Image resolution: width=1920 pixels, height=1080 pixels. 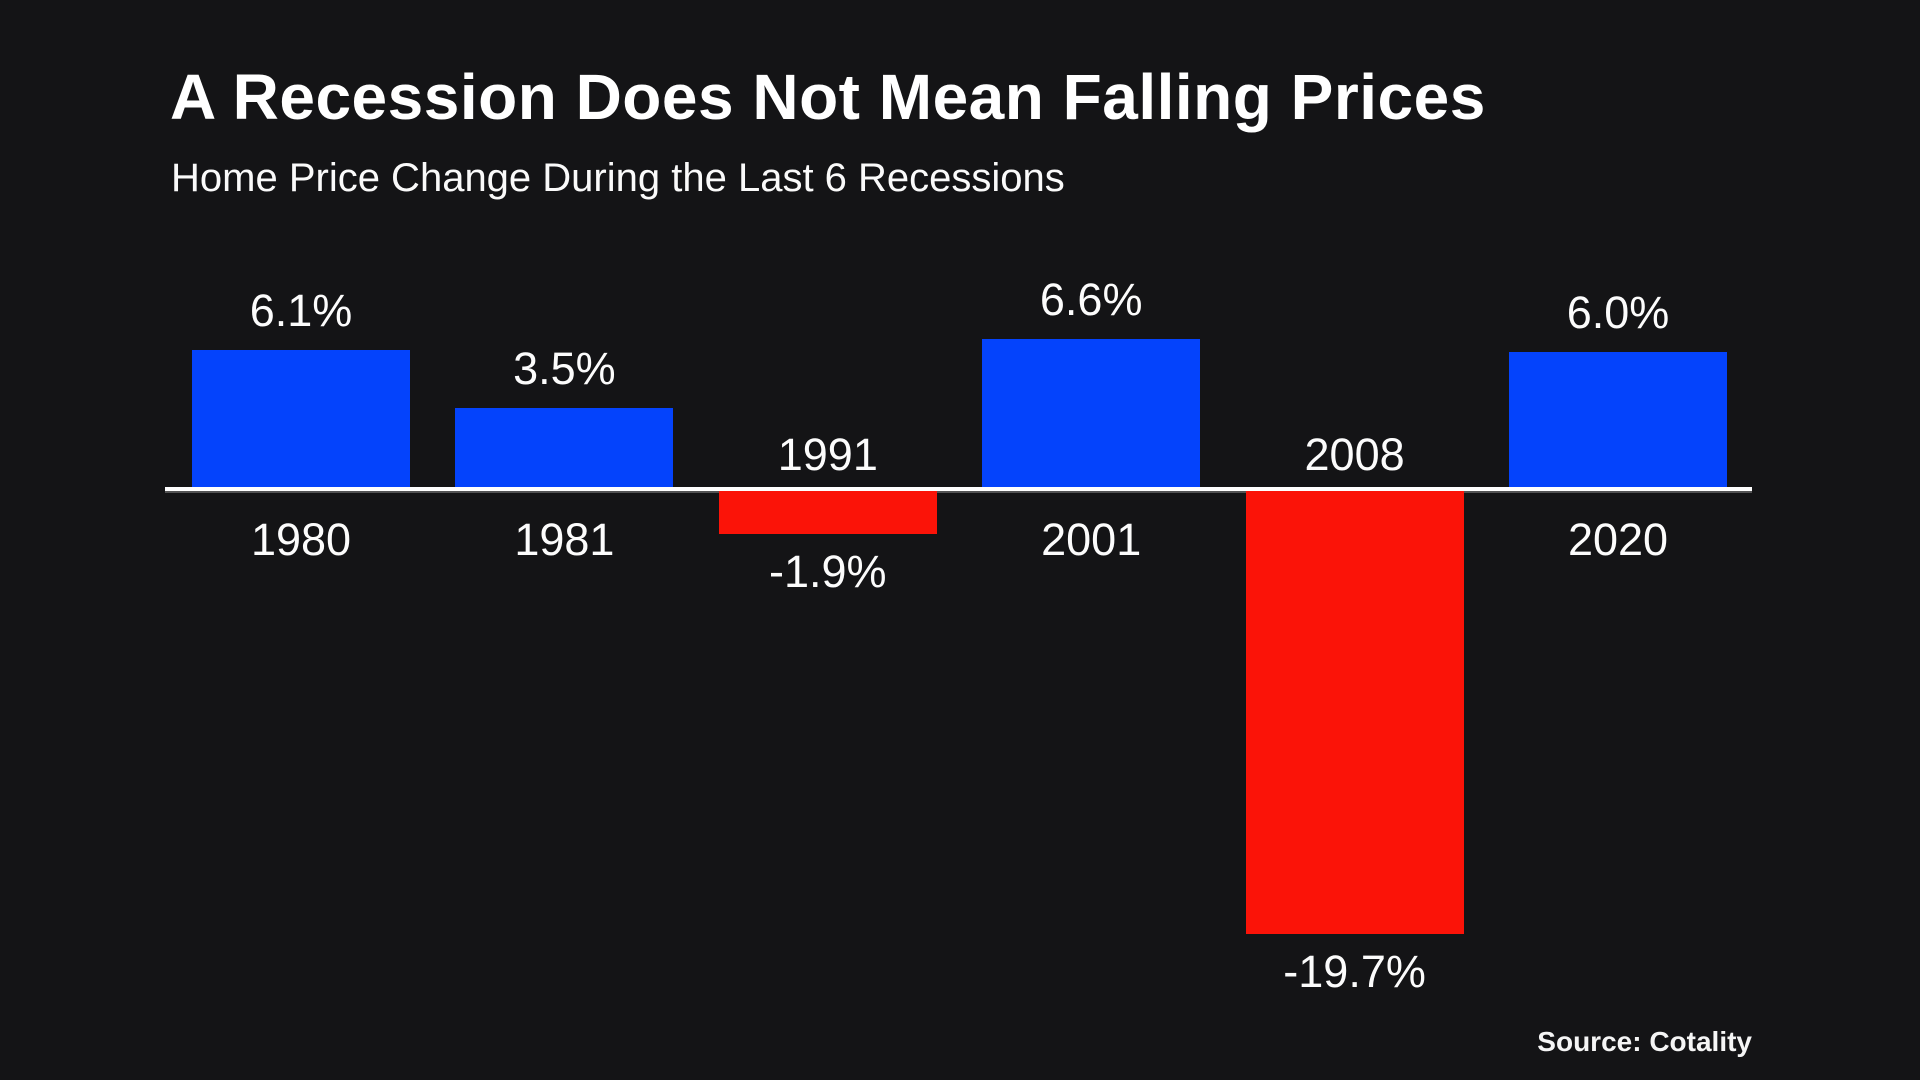 What do you see at coordinates (564, 369) in the screenshot?
I see `bar-value-label-1981: 3.5%` at bounding box center [564, 369].